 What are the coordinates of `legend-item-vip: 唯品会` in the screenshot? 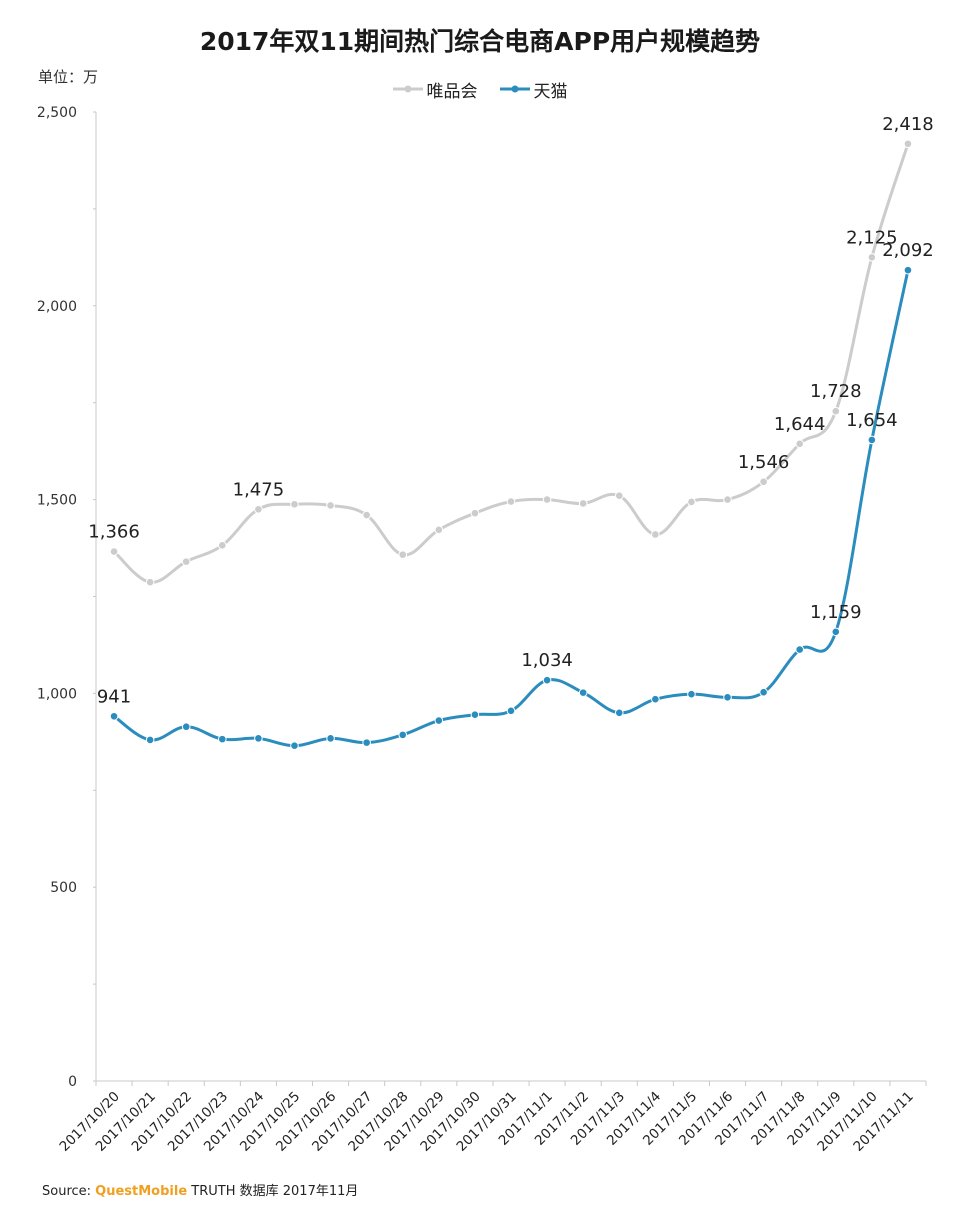 It's located at (435, 89).